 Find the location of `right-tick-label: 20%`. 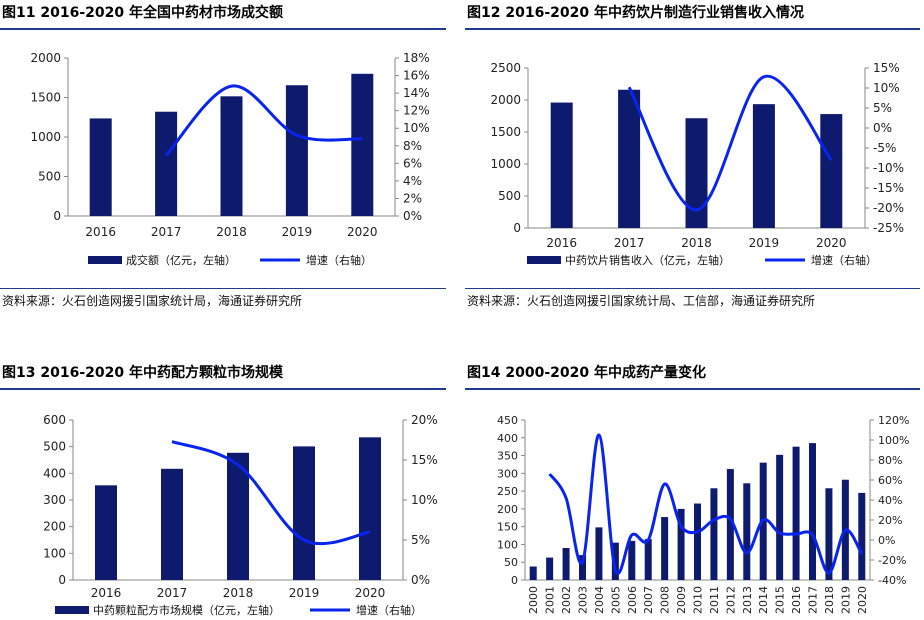

right-tick-label: 20% is located at coordinates (890, 520).